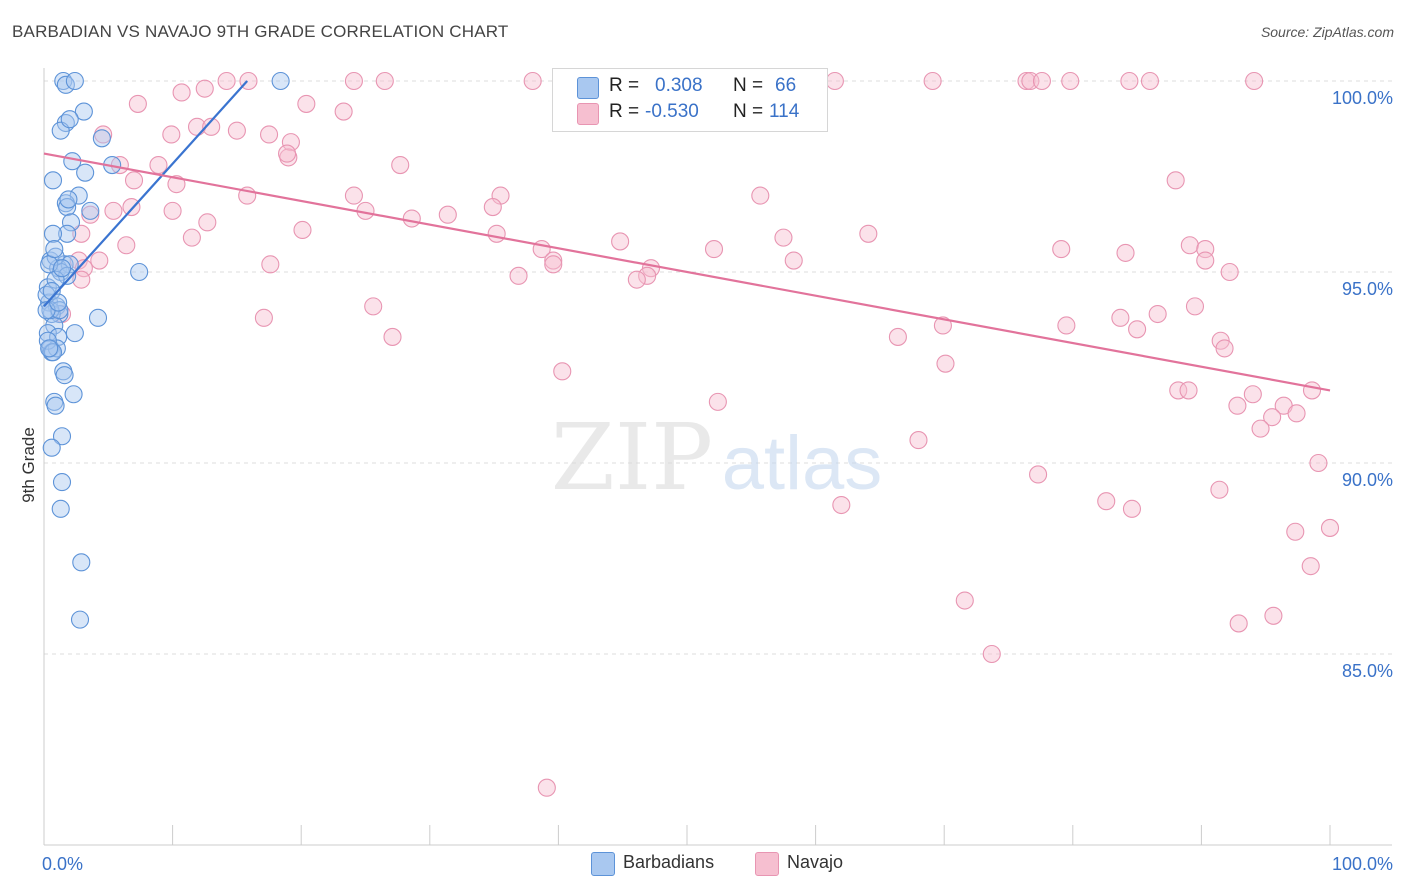 This screenshot has width=1406, height=892. I want to click on legend-row-barbadians: R = 0.308 N = 66, so click(697, 87).